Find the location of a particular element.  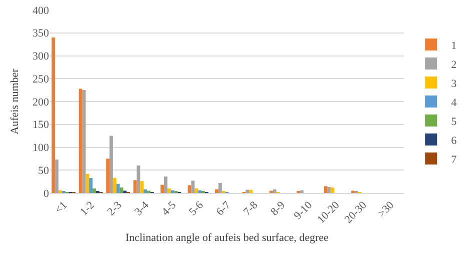

x-tick-label: 6-7 is located at coordinates (224, 208).